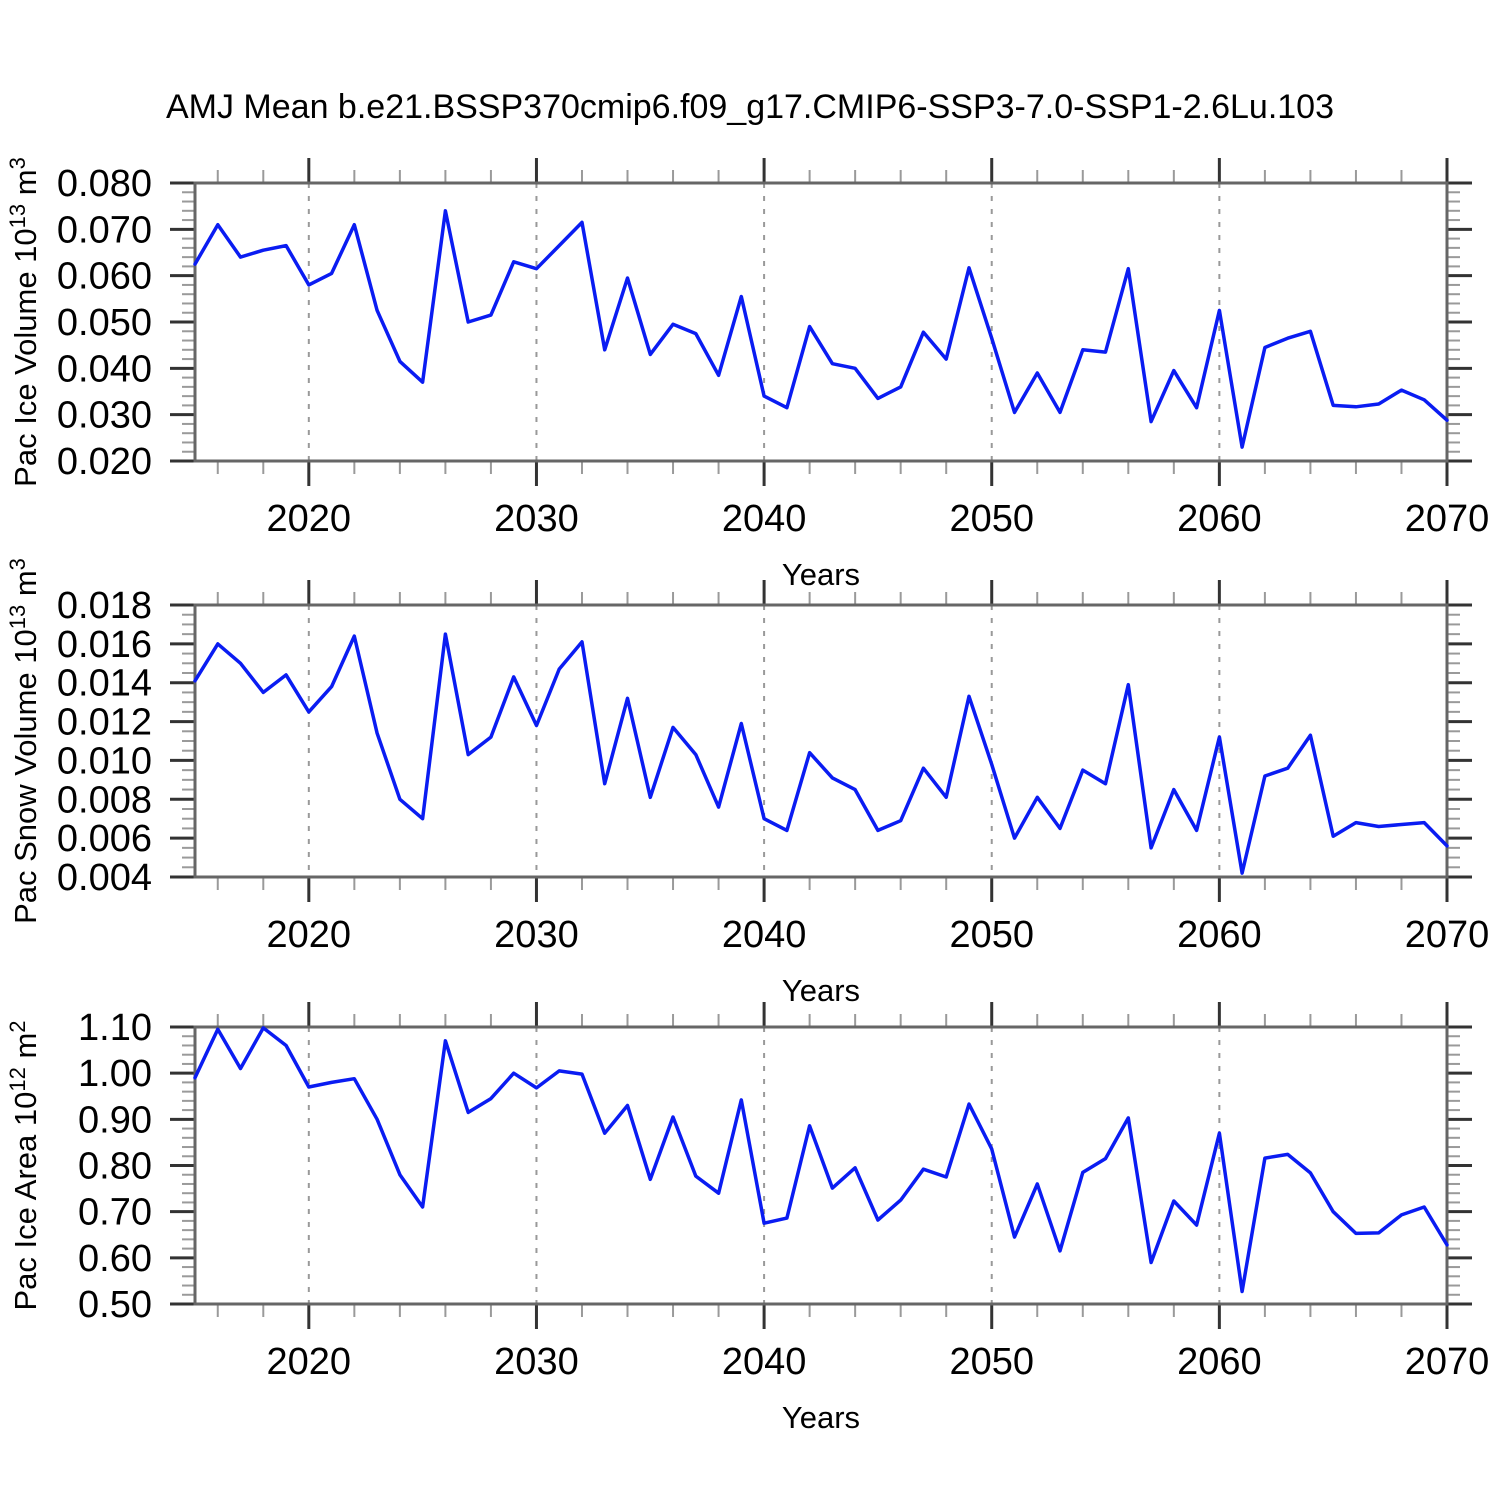 The height and width of the screenshot is (1500, 1500). I want to click on y-axis-title-pac-ice-volume: Pac Ice Volume 1013 m3, so click(24, 322).